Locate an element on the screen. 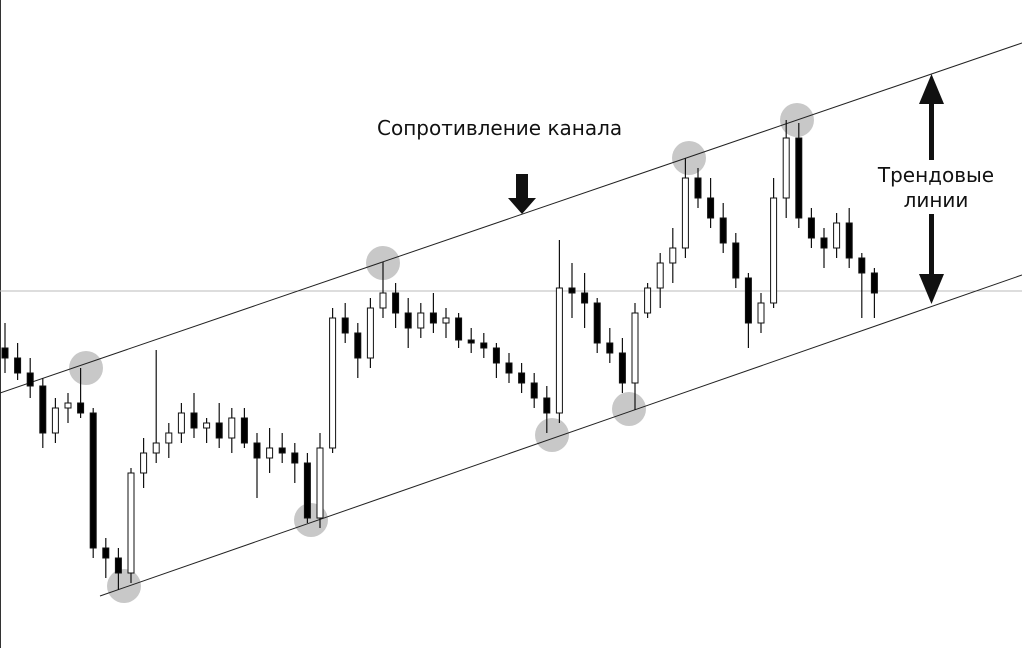 The width and height of the screenshot is (1022, 648). label-background is located at coordinates (934, 187).